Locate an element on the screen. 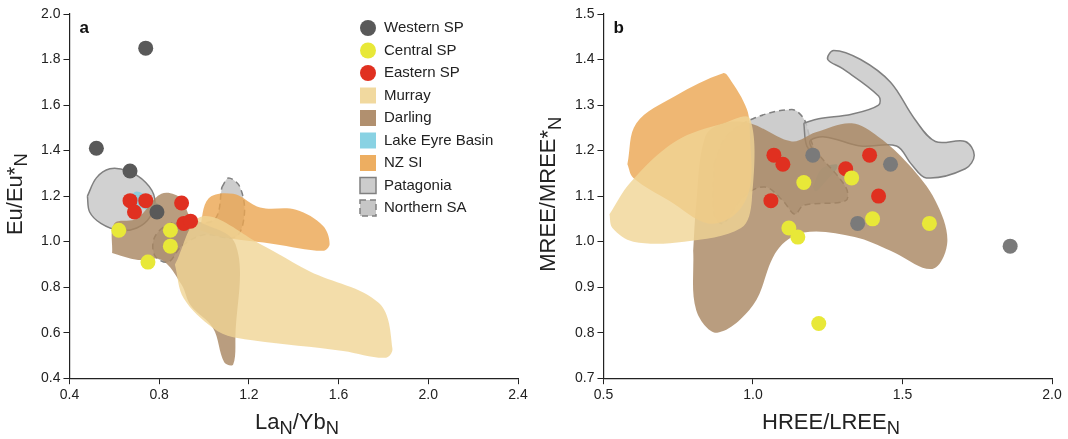 The image size is (1068, 439). legend-label: Murray is located at coordinates (408, 94).